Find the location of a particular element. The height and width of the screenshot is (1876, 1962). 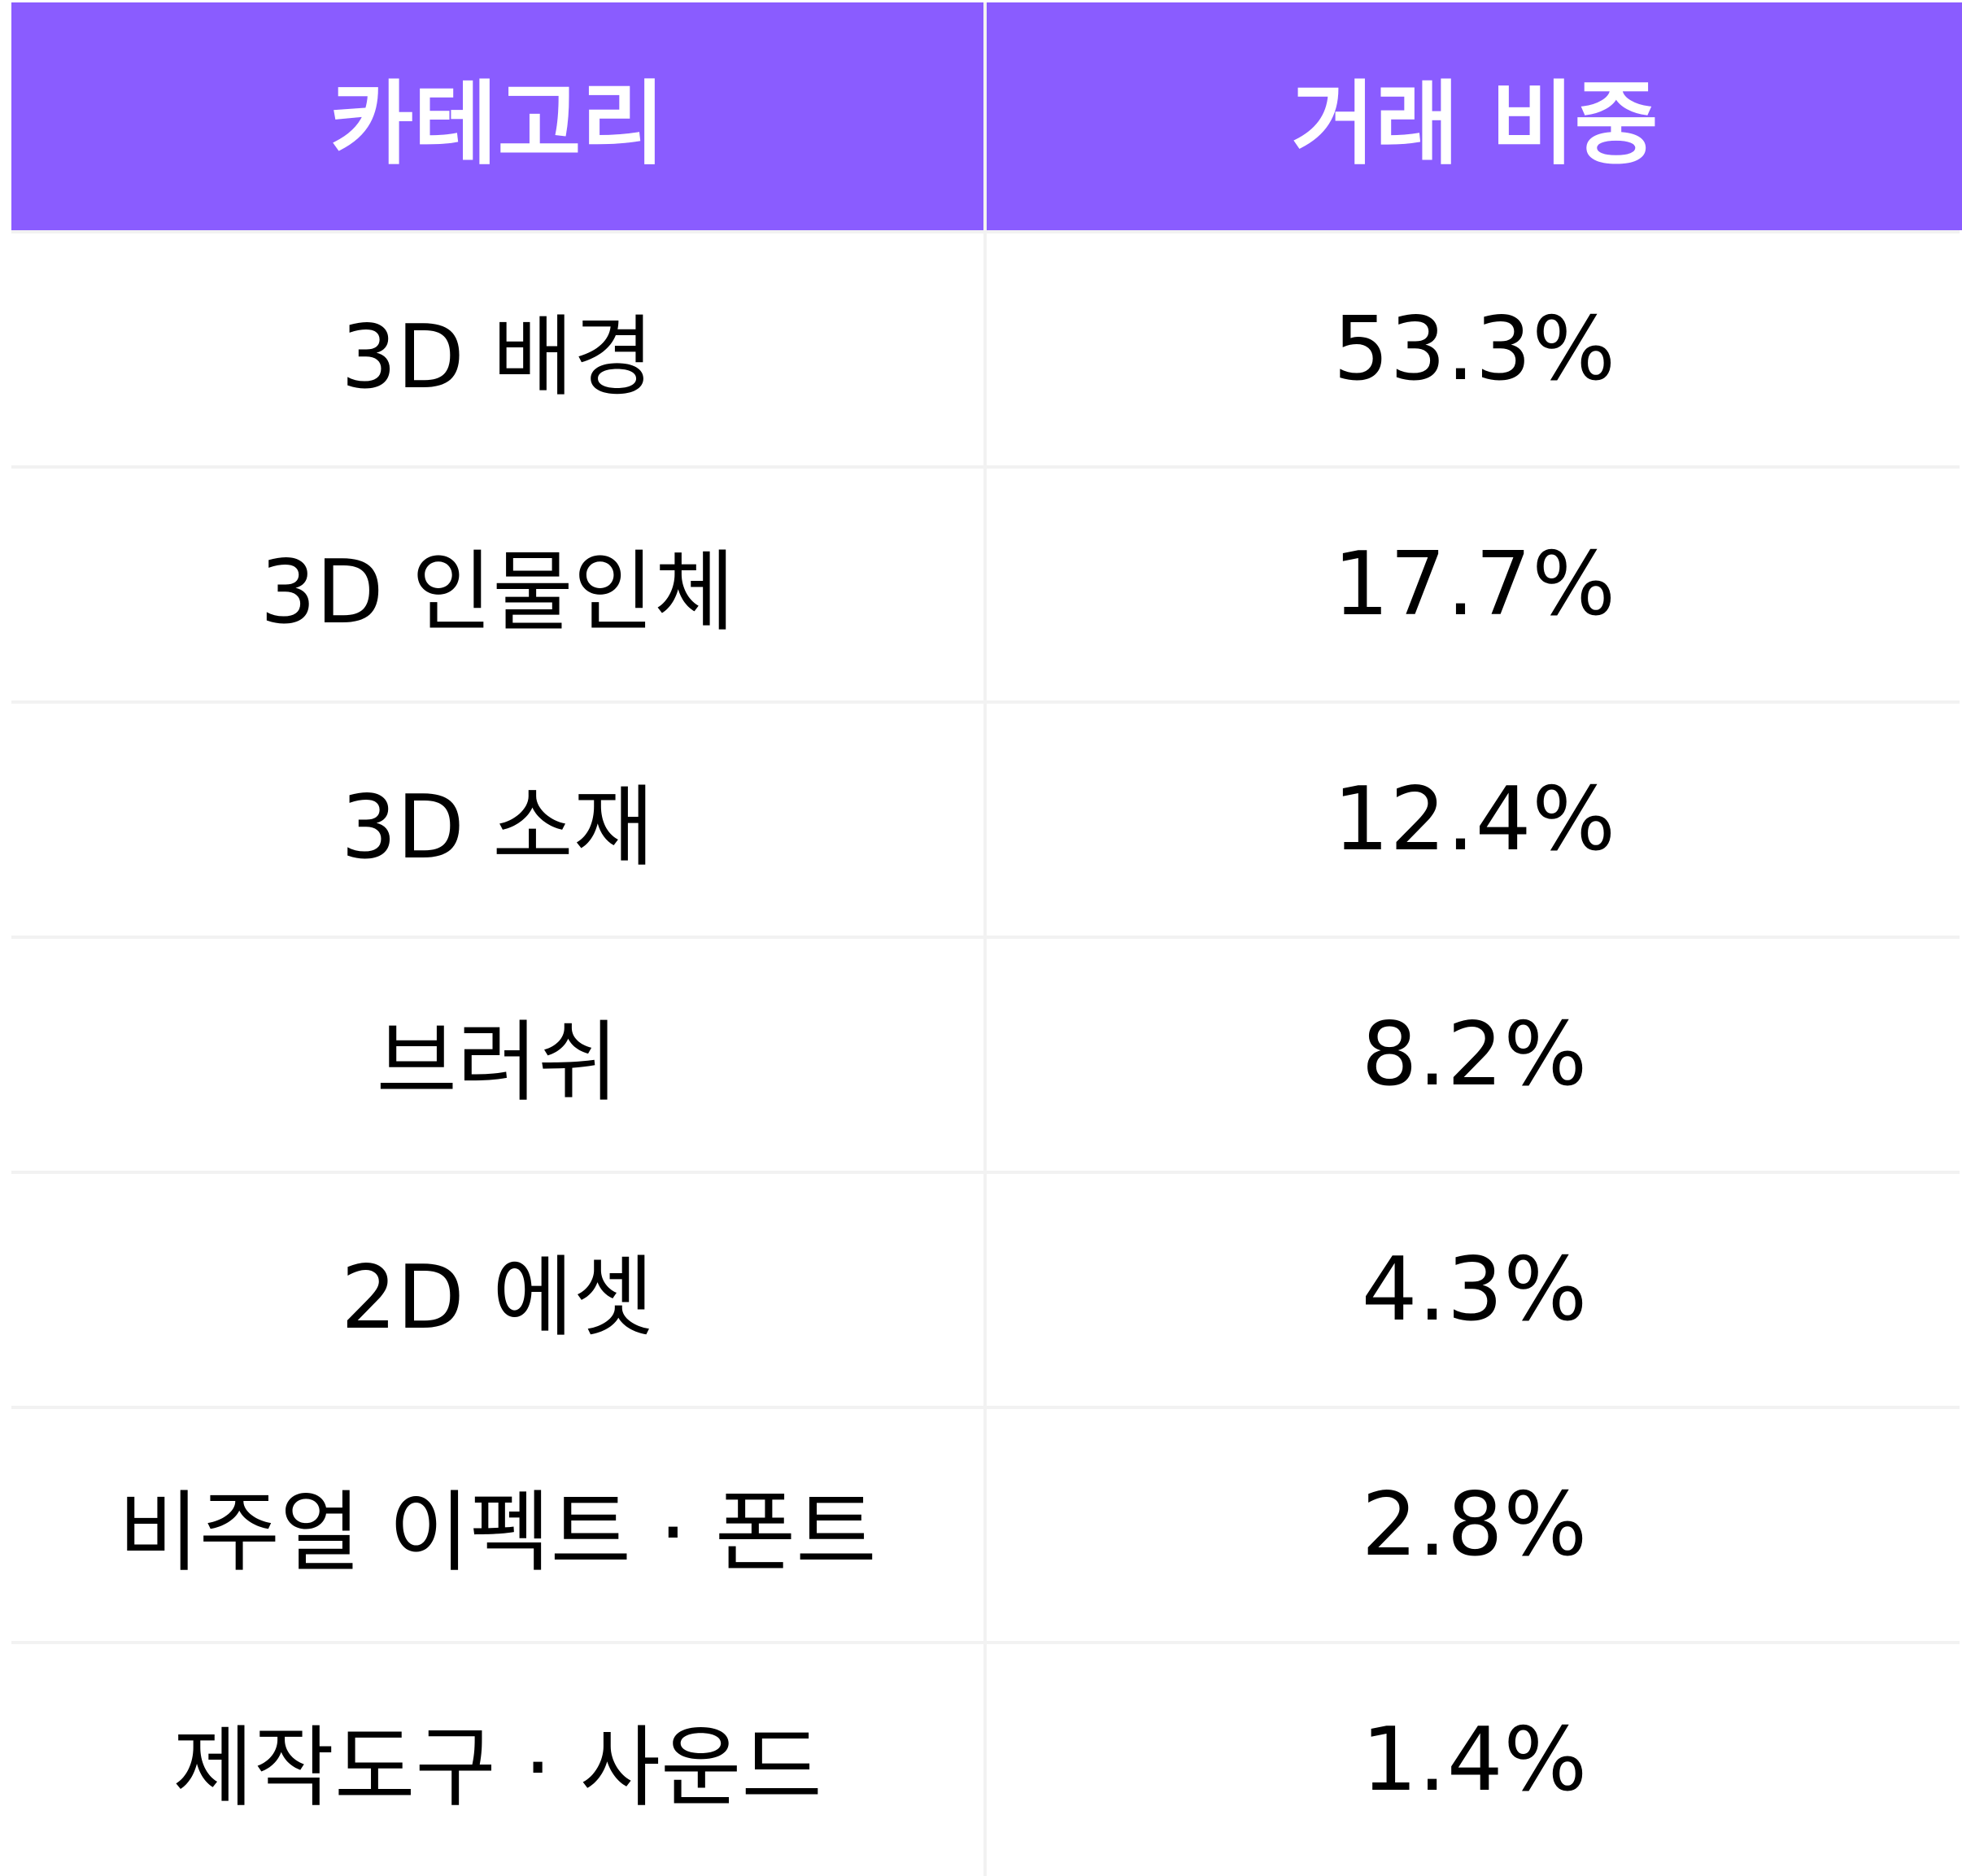

row-2-category: 3D 인물인체 is located at coordinates (497, 584).